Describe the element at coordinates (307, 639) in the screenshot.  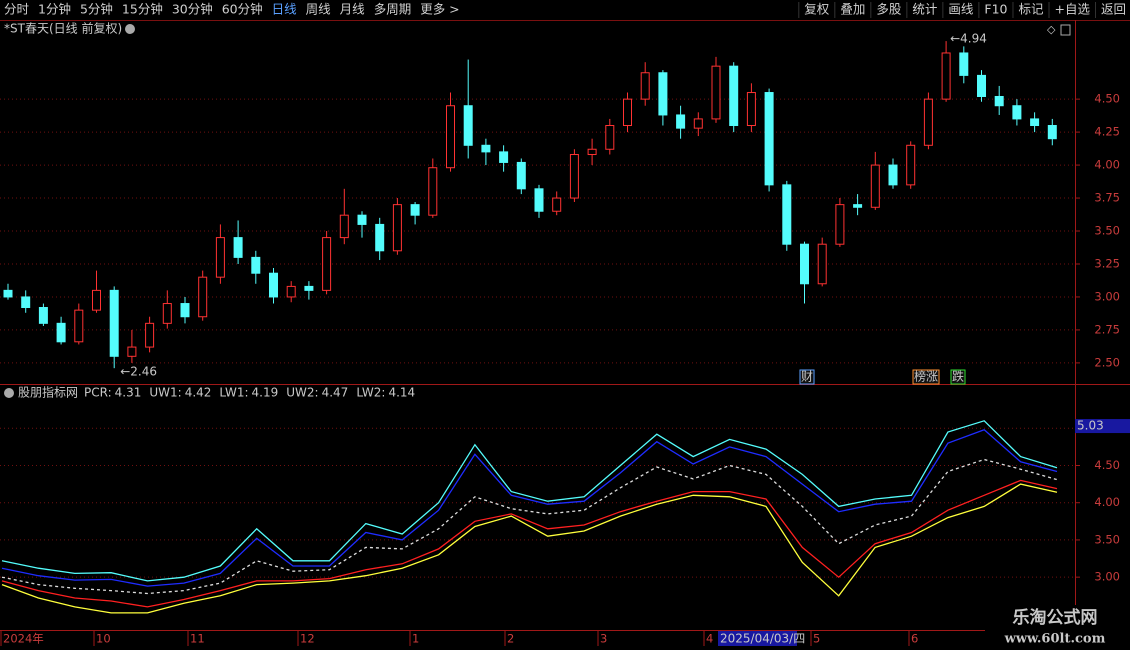
I see `x-tick-label: 12` at that location.